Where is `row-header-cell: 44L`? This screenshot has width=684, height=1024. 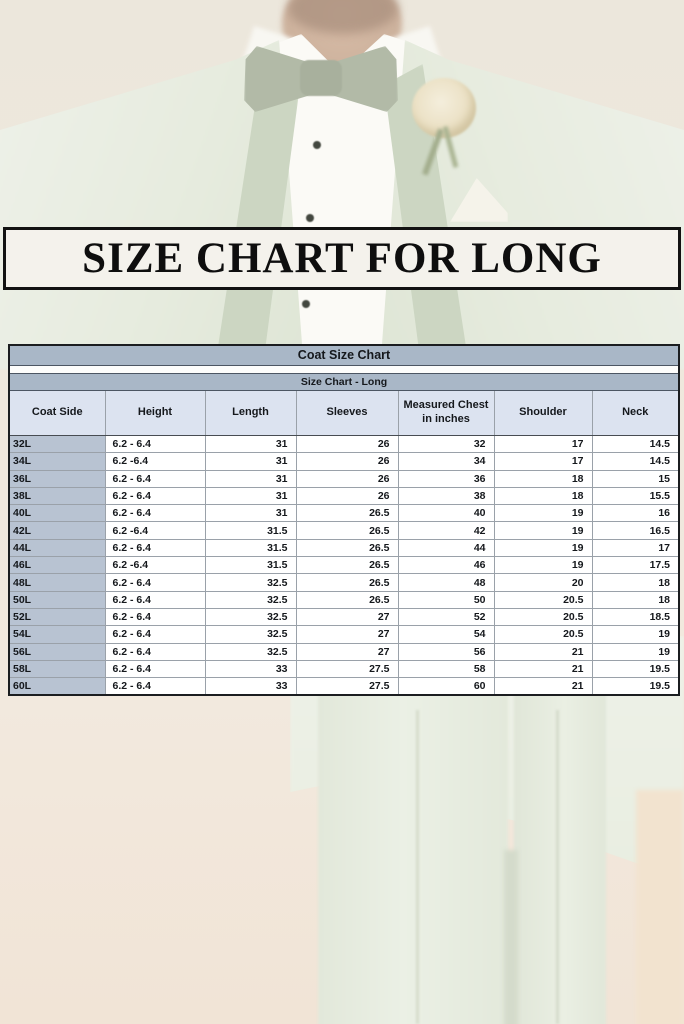 row-header-cell: 44L is located at coordinates (58, 548).